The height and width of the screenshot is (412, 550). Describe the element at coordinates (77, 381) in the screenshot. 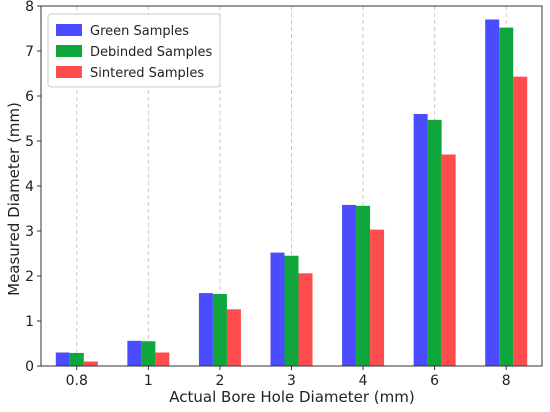

I see `x-tick-label: 0.8` at that location.